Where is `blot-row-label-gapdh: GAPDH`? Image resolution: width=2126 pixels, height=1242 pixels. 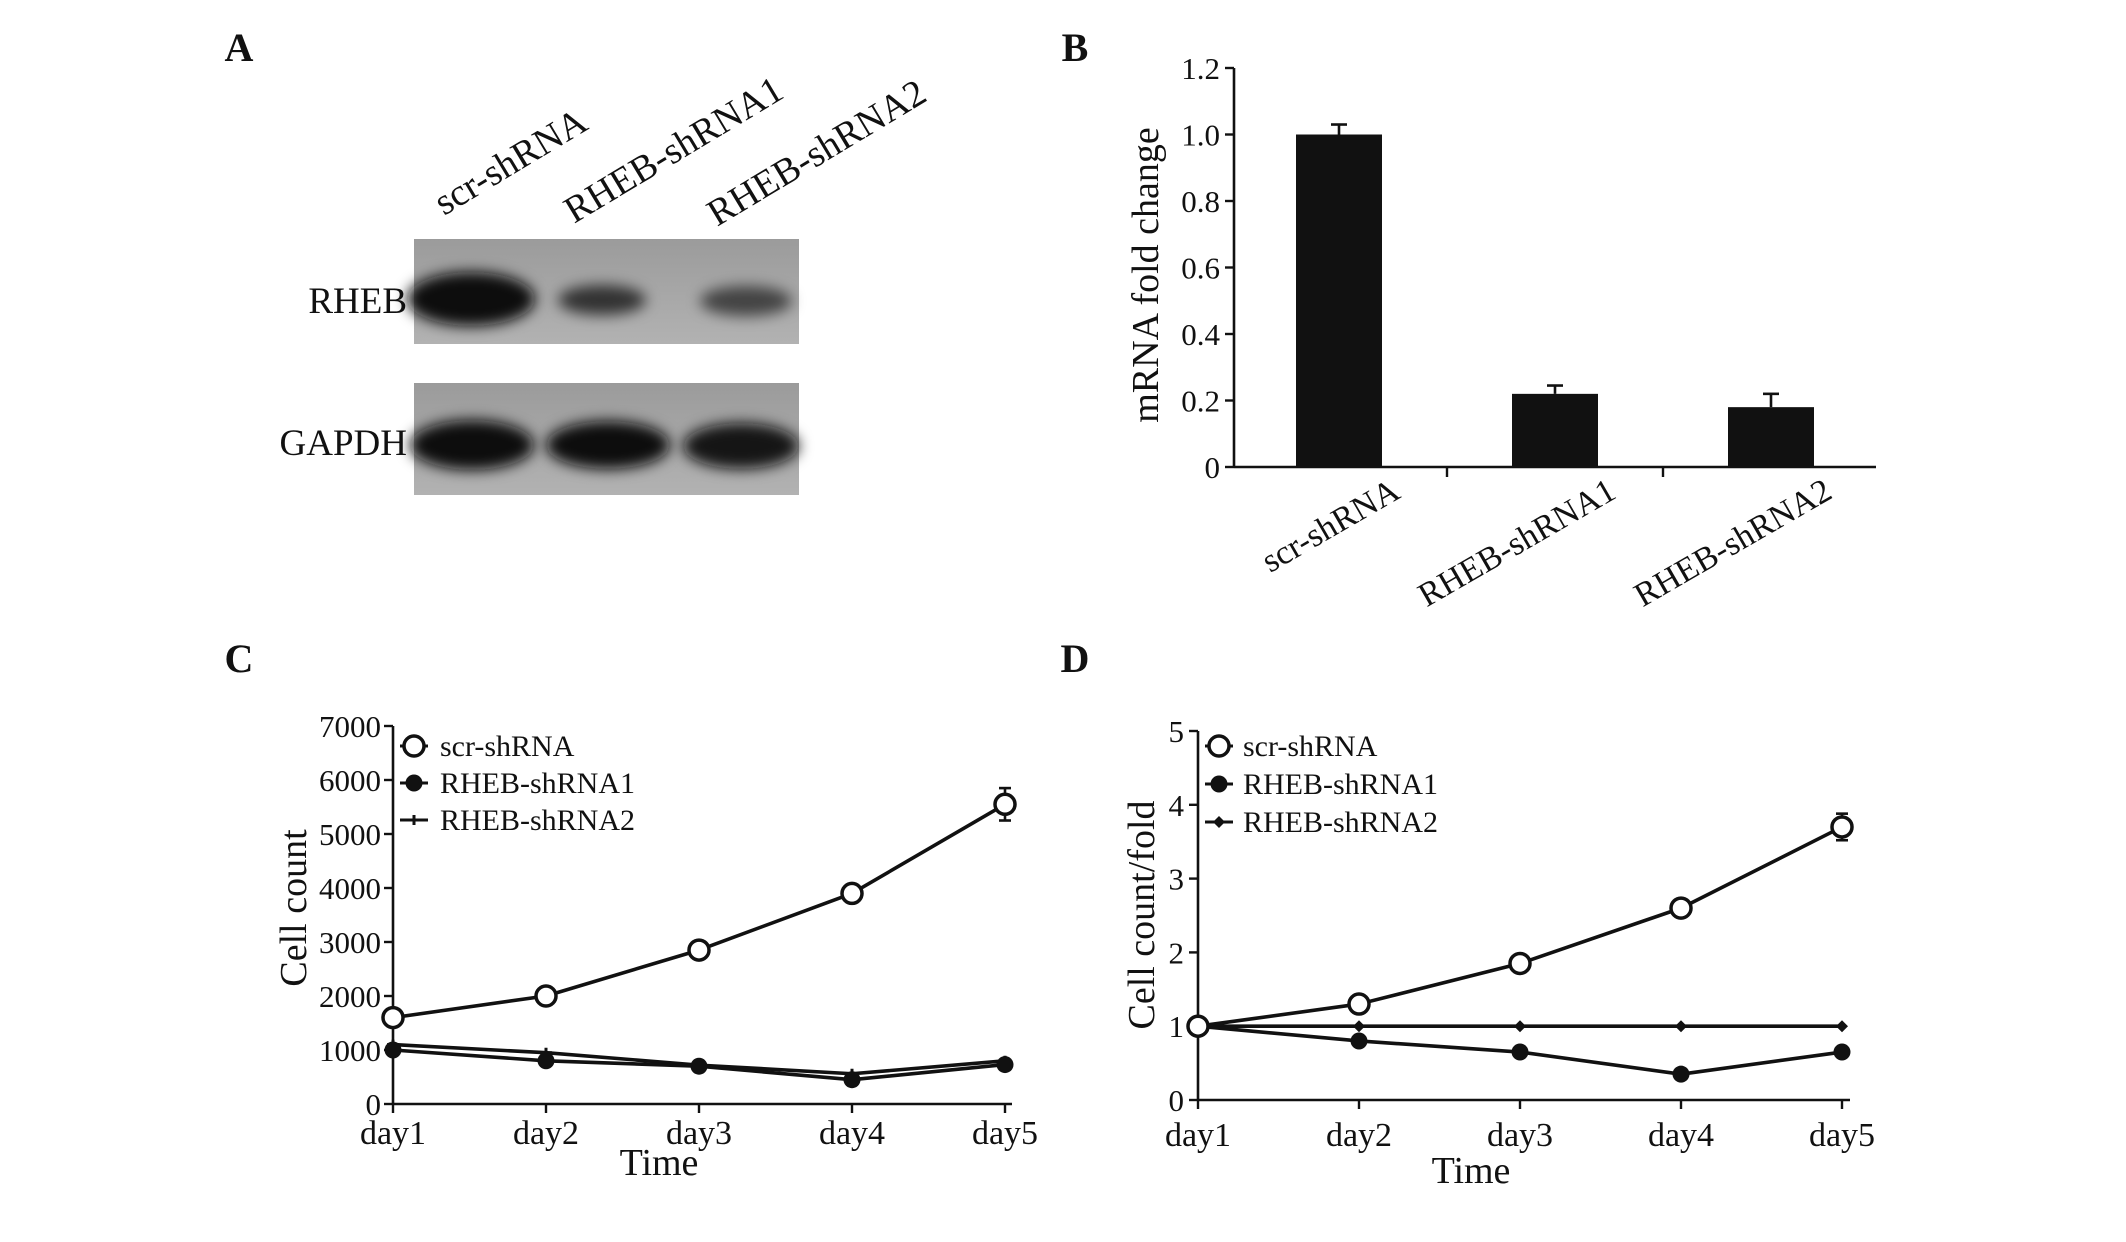
blot-row-label-gapdh: GAPDH is located at coordinates (343, 443).